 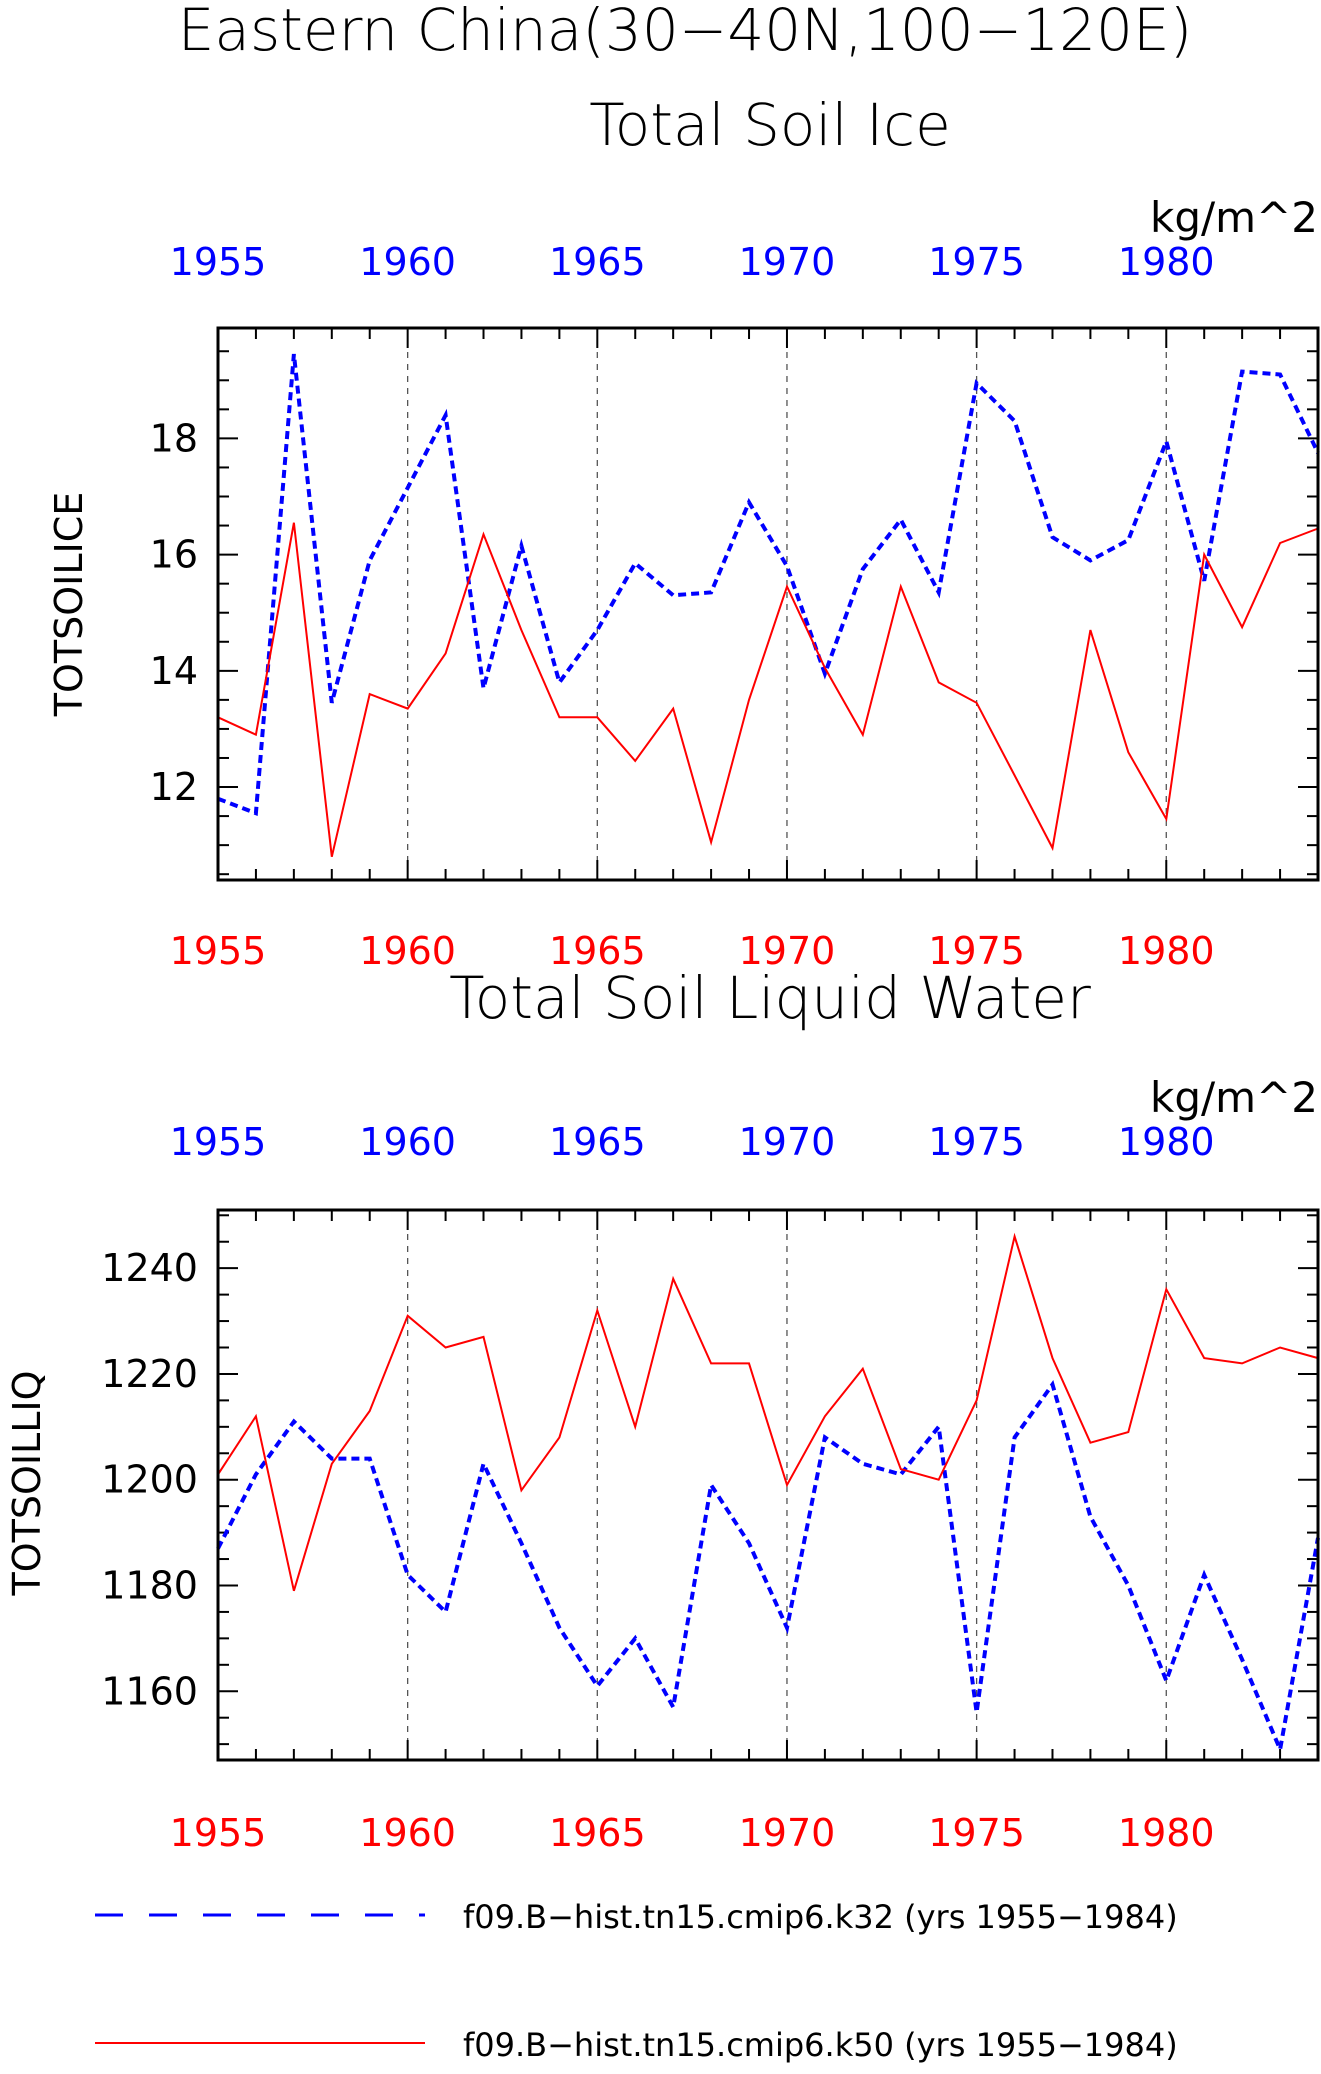 I want to click on y-tick-label: 18, so click(x=174, y=438).